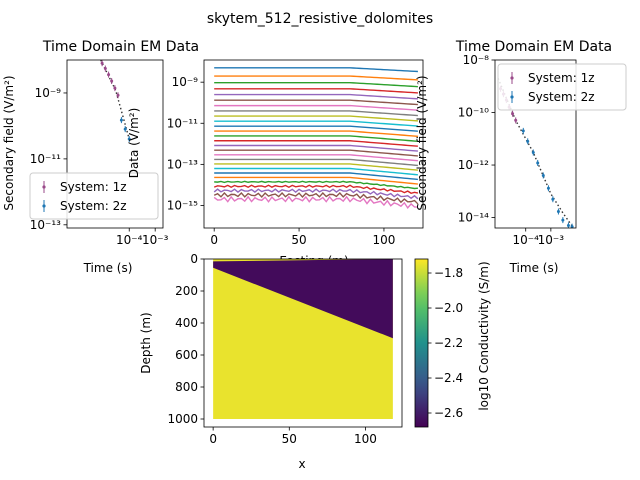  Describe the element at coordinates (214, 240) in the screenshot. I see `profile-xtick-label: 0` at that location.